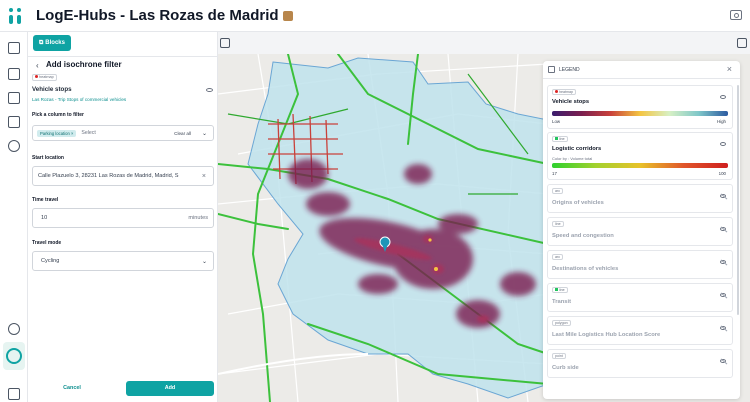 The height and width of the screenshot is (402, 750). Describe the element at coordinates (640, 165) in the screenshot. I see `corridor-gradient` at that location.